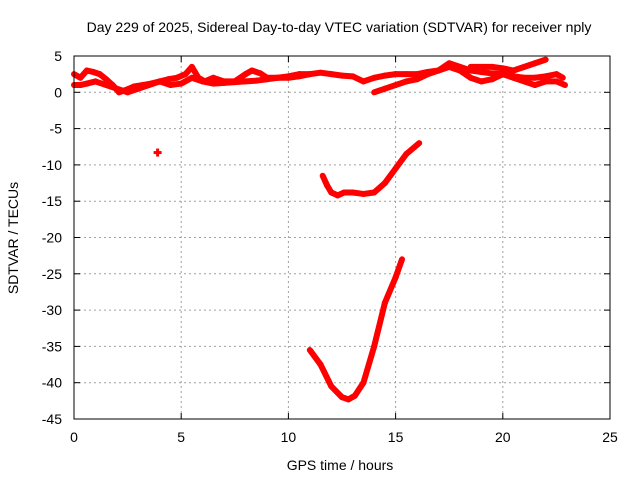  I want to click on x-tick-label: 5, so click(181, 437).